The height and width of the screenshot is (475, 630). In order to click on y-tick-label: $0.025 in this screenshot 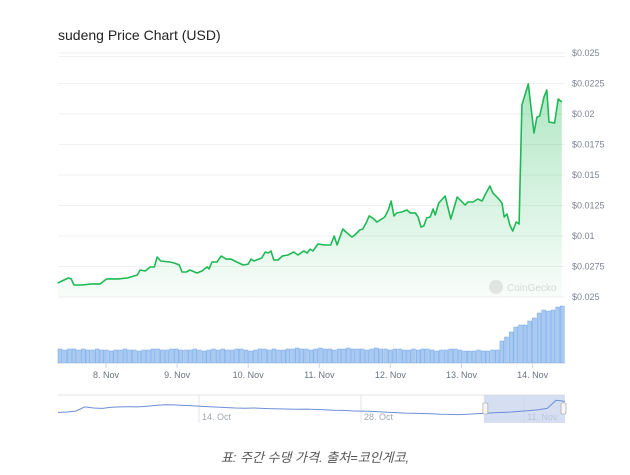, I will do `click(586, 297)`.